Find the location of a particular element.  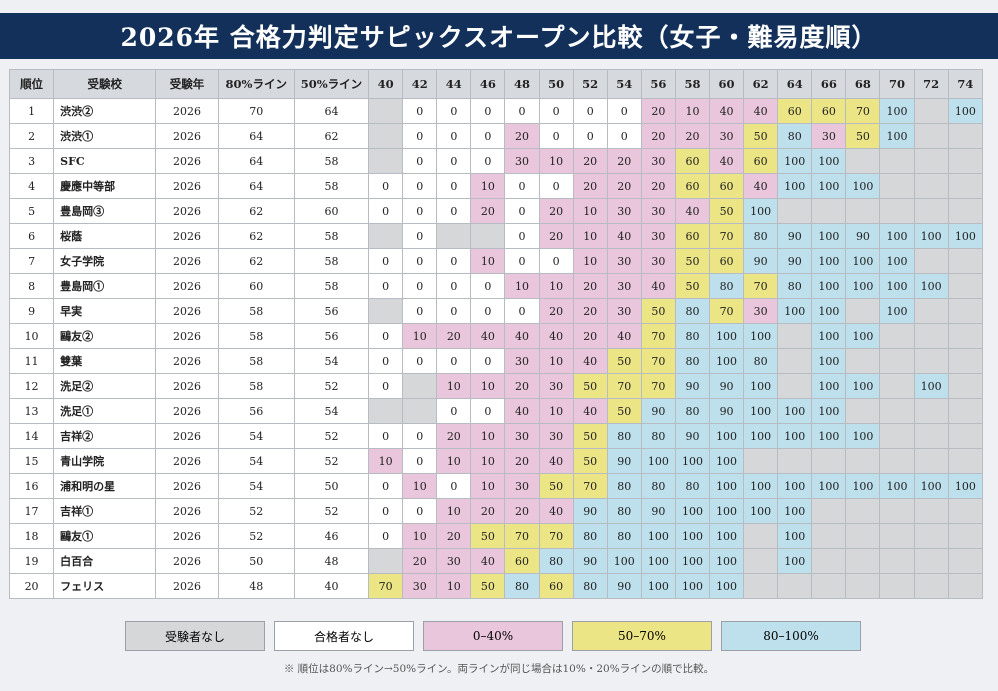

table-row: 5 豊島岡③ 2026 62 60 0 0 0 20 0 20 10 30 30 40 50 100 is located at coordinates (496, 211).